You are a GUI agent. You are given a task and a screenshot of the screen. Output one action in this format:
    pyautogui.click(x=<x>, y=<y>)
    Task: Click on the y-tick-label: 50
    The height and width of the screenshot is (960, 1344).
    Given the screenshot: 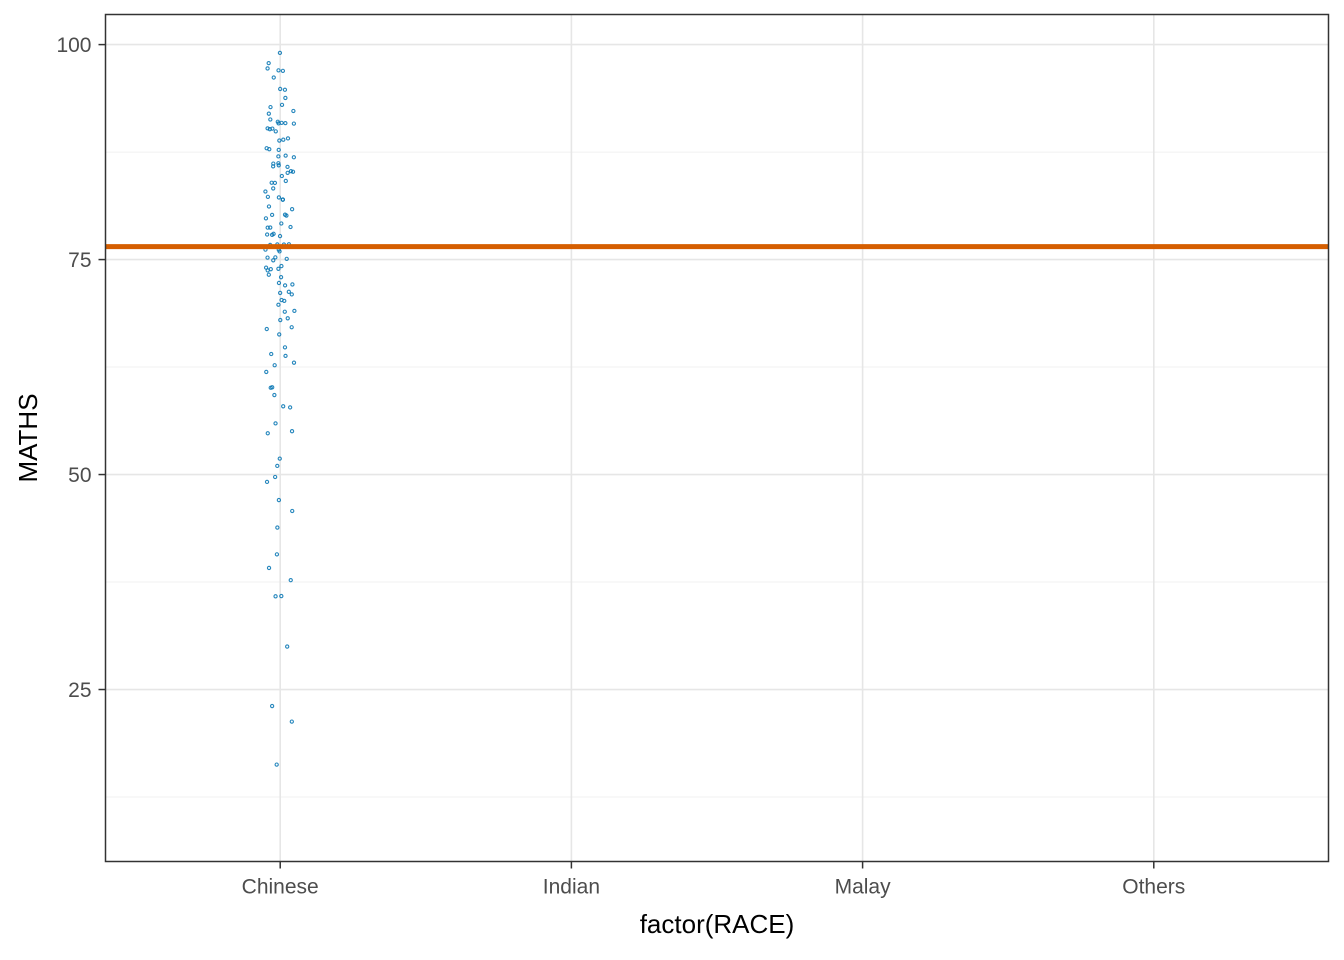 What is the action you would take?
    pyautogui.click(x=79, y=475)
    